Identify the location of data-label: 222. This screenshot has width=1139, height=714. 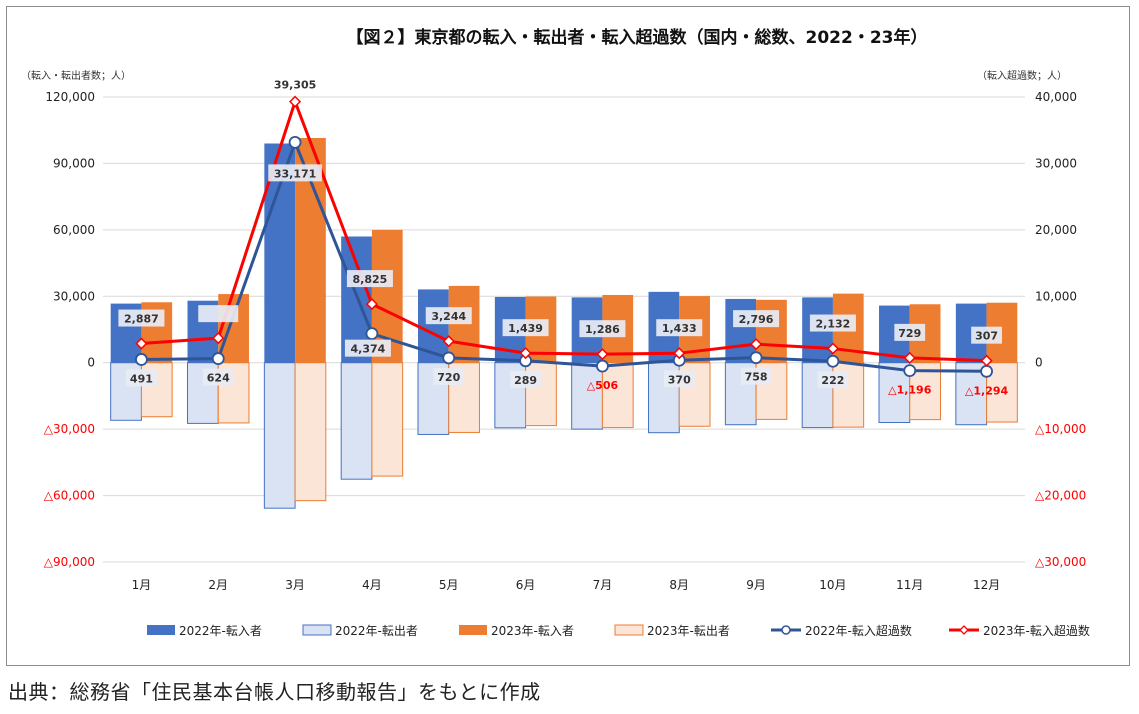
(832, 380).